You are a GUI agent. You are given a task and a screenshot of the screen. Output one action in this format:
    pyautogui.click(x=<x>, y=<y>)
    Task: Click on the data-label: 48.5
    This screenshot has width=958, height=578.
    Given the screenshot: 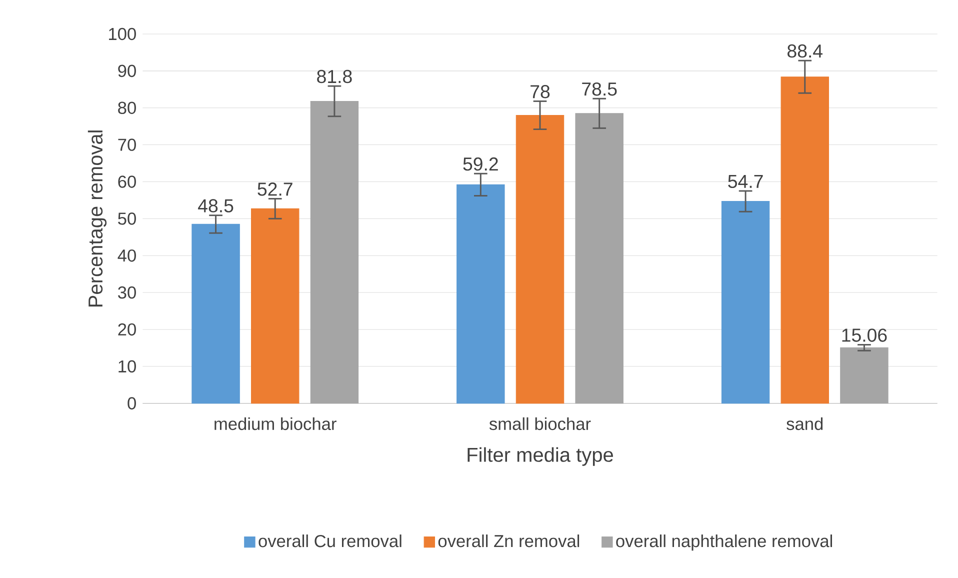 What is the action you would take?
    pyautogui.click(x=216, y=205)
    